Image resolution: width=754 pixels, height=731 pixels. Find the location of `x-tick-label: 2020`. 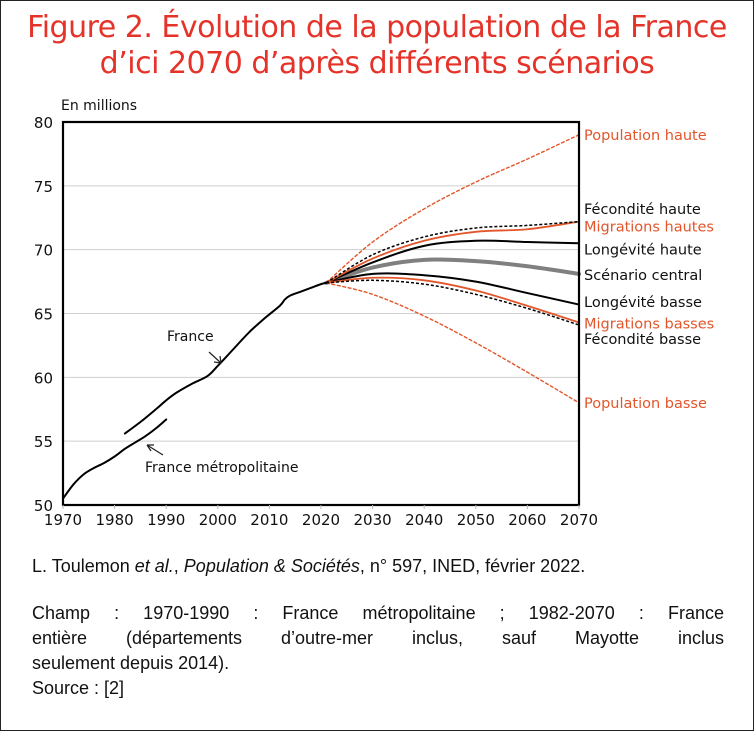

x-tick-label: 2020 is located at coordinates (321, 520).